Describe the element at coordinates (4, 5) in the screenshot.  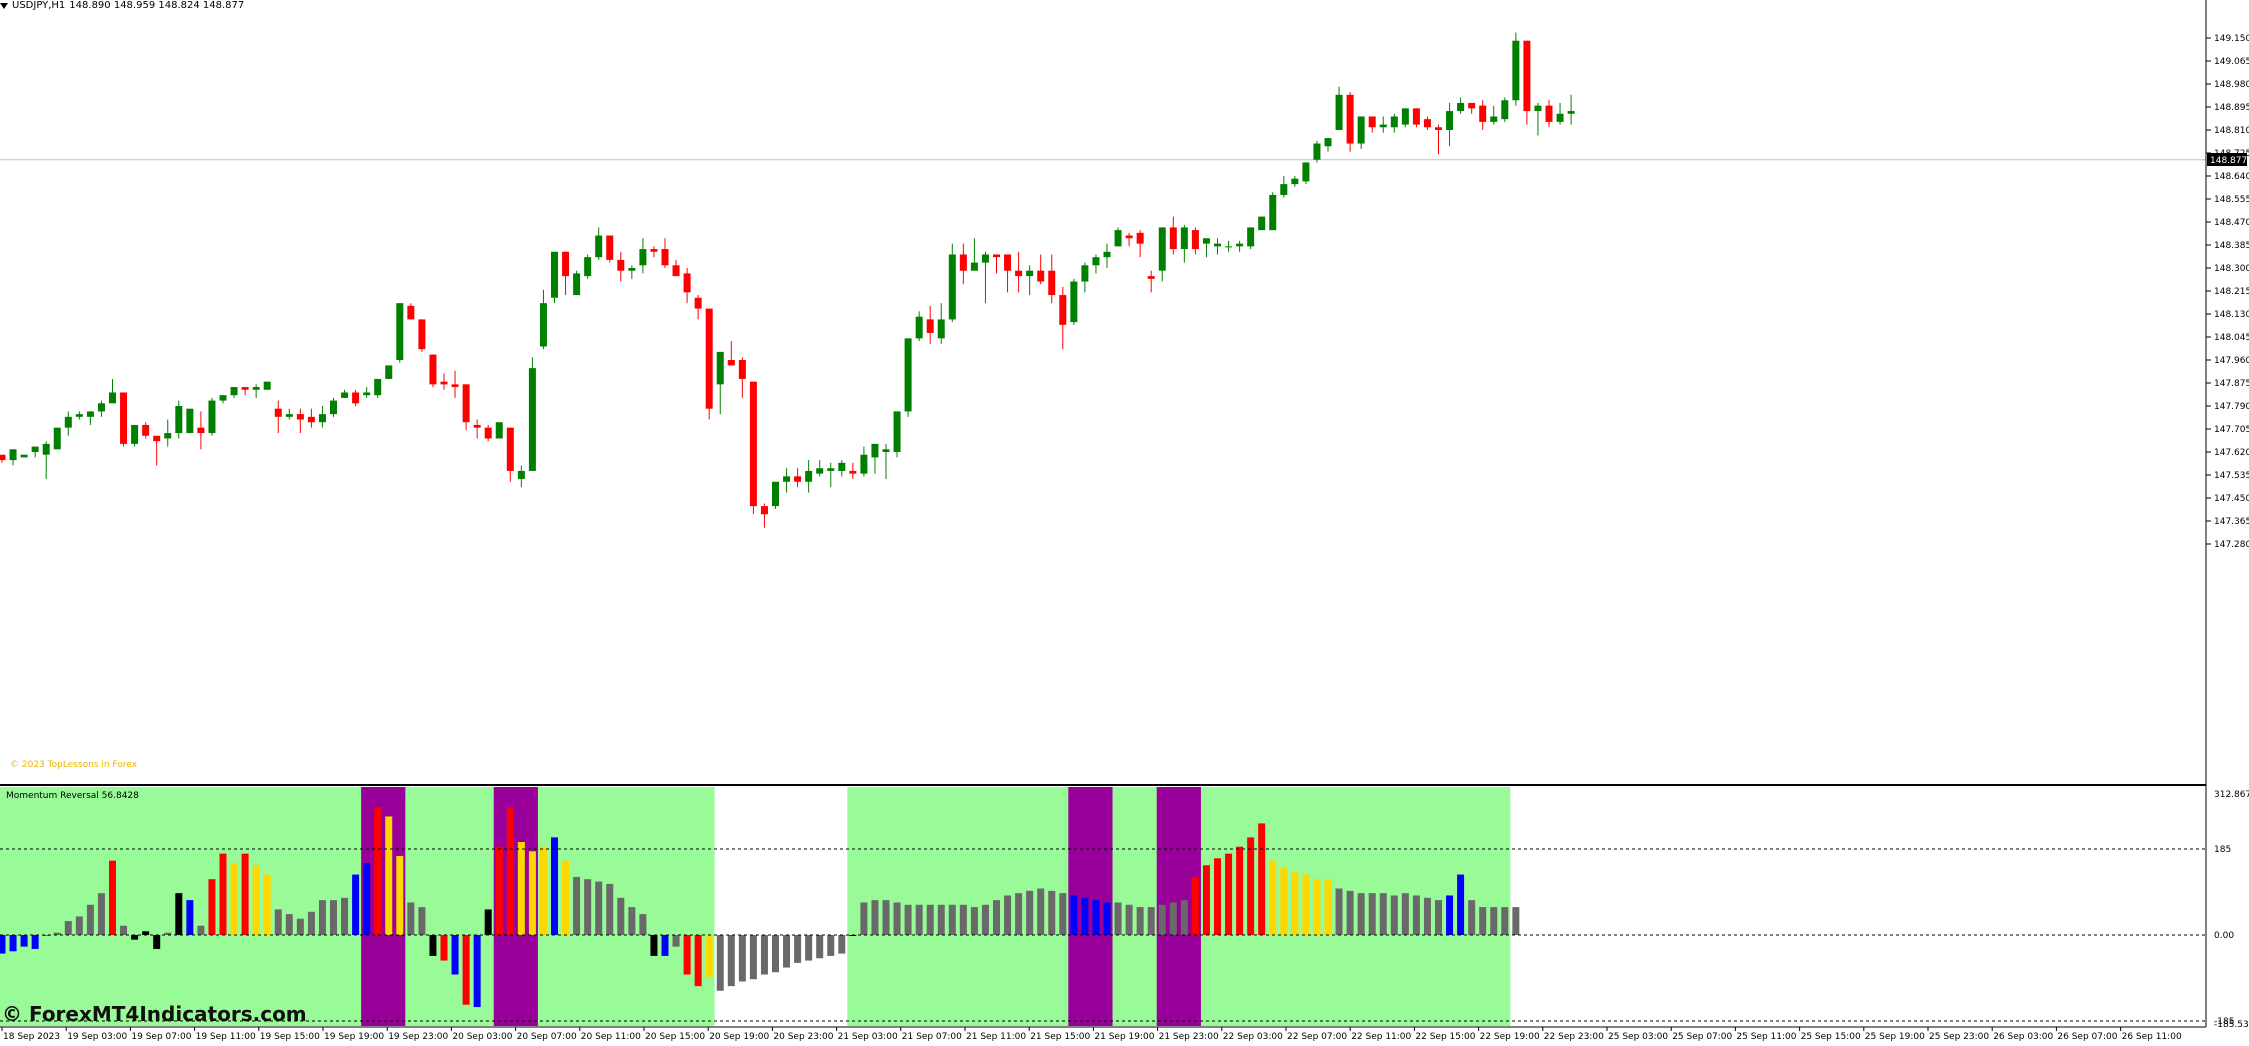
I see `chevron-down-icon` at that location.